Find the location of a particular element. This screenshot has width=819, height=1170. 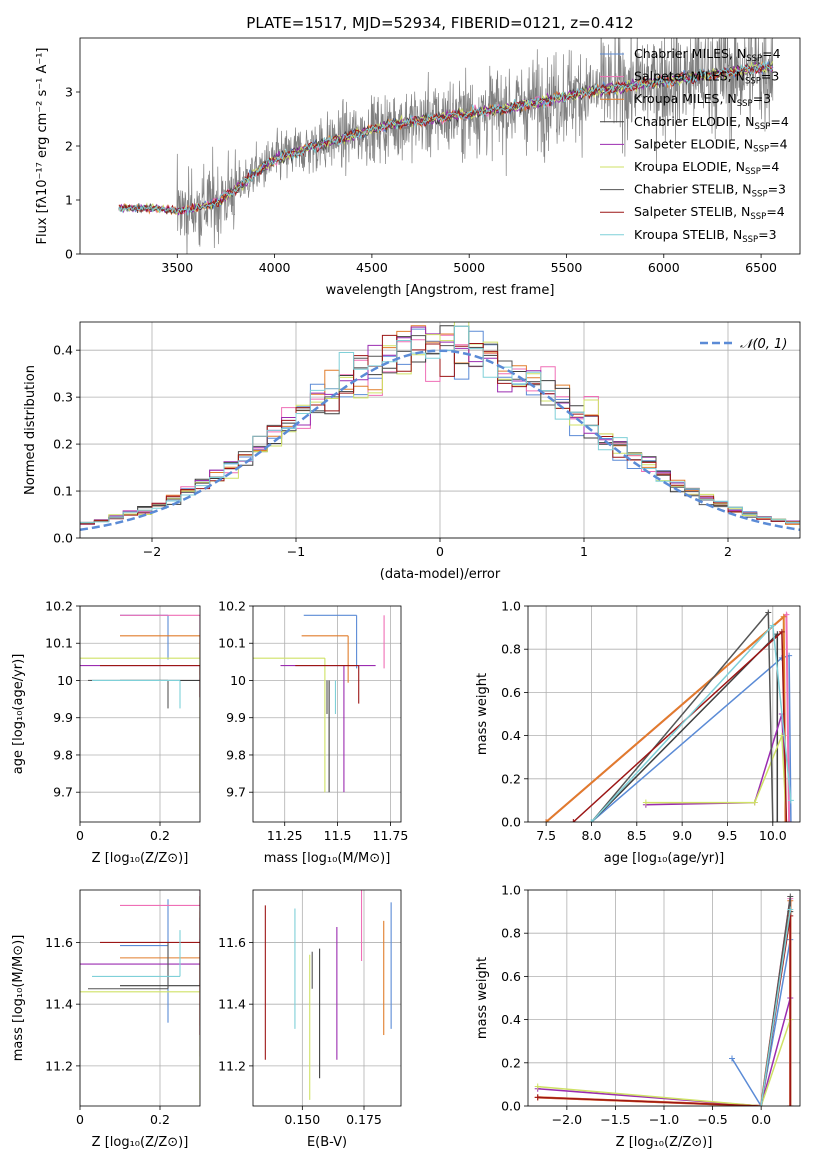

x-tick-label: −0.5 is located at coordinates (712, 1119).